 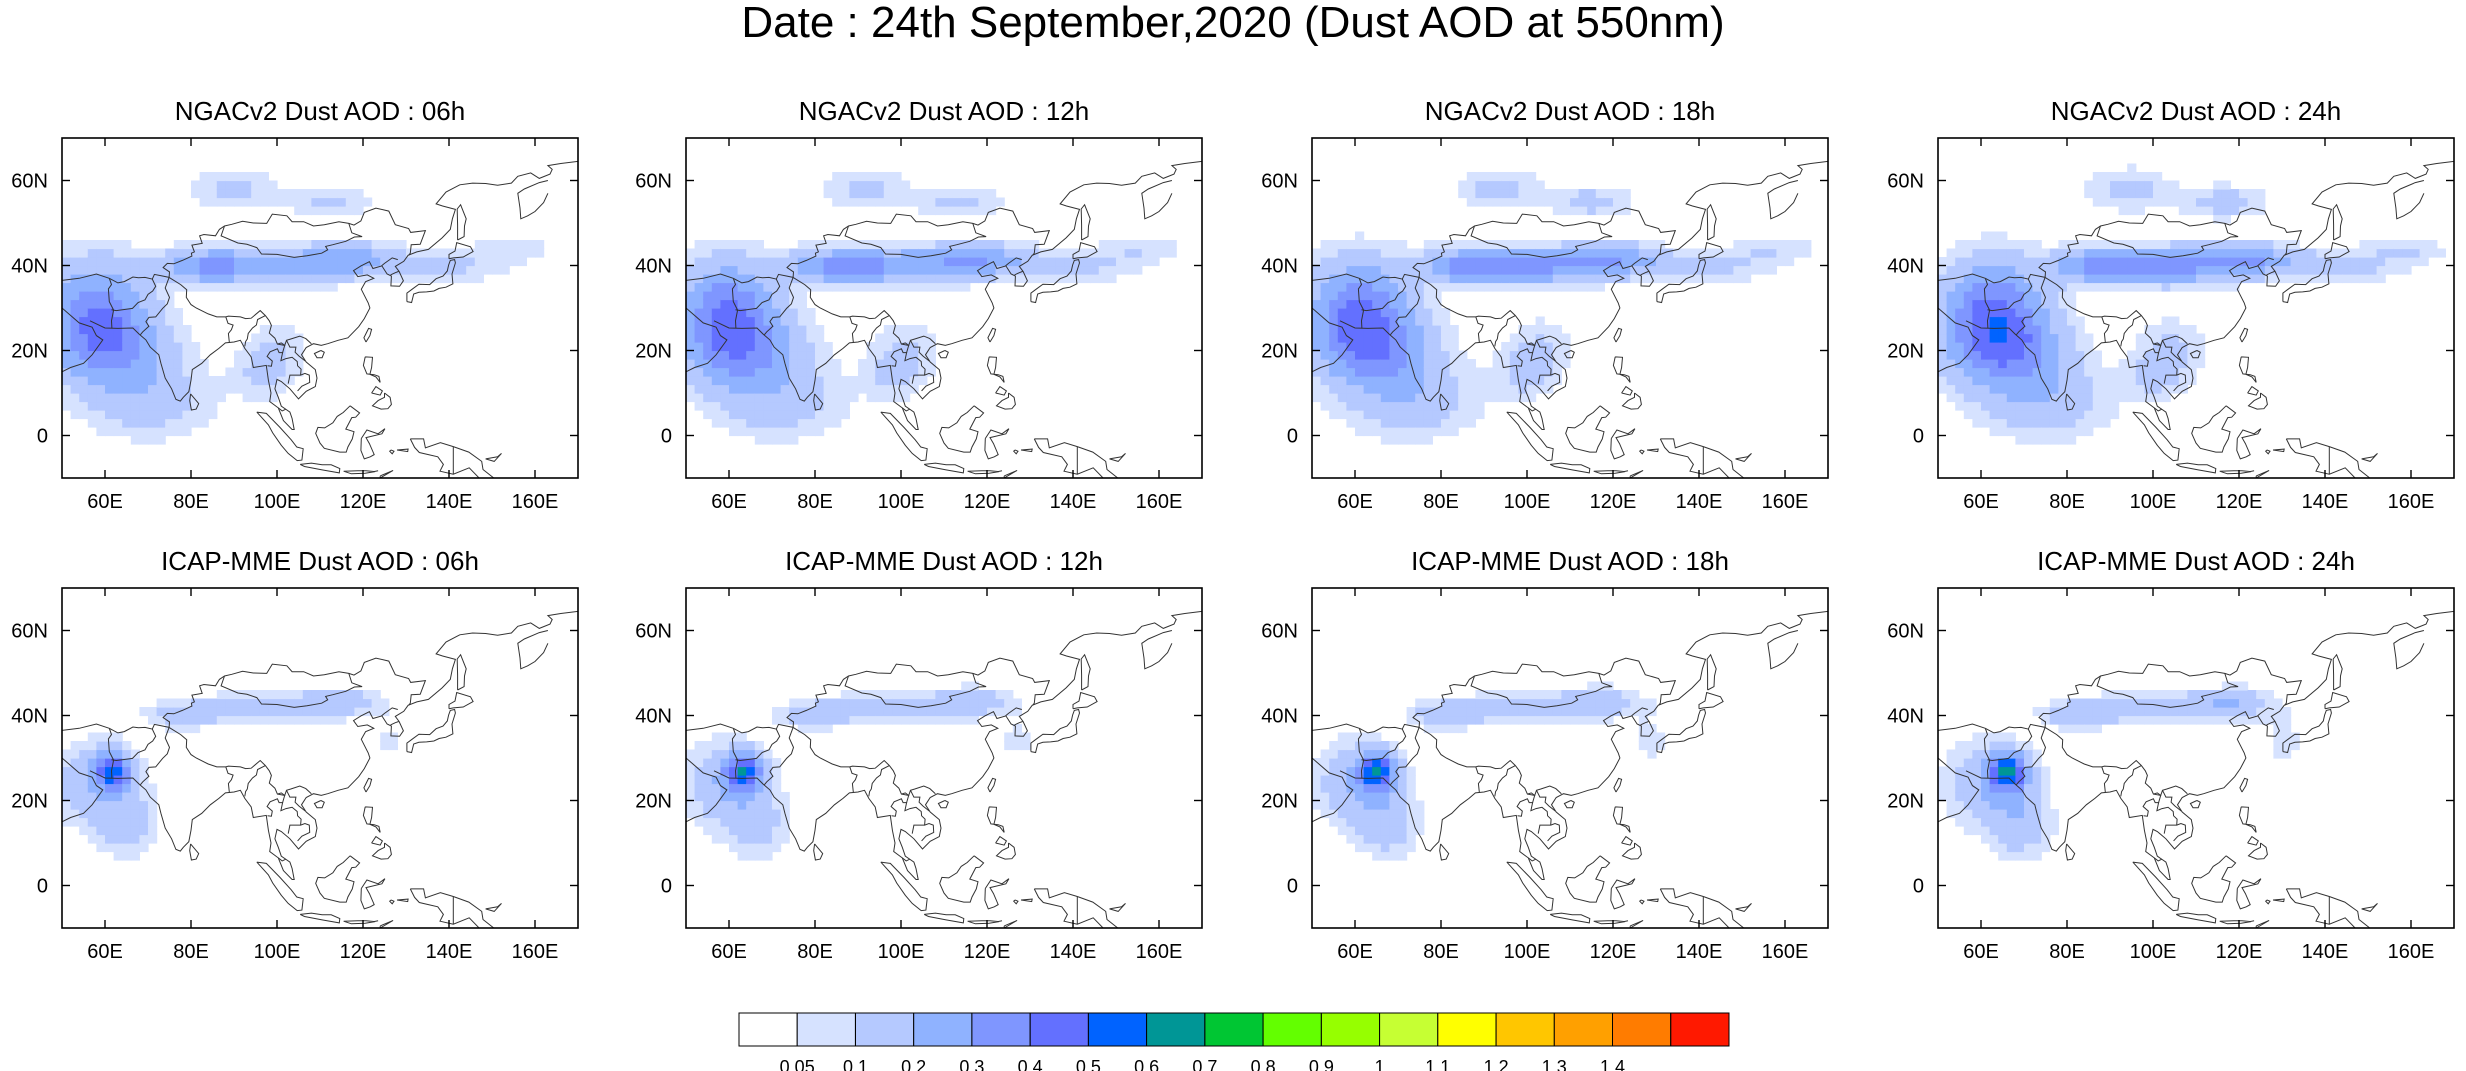 What do you see at coordinates (1380, 1064) in the screenshot?
I see `colorbar-label: 1` at bounding box center [1380, 1064].